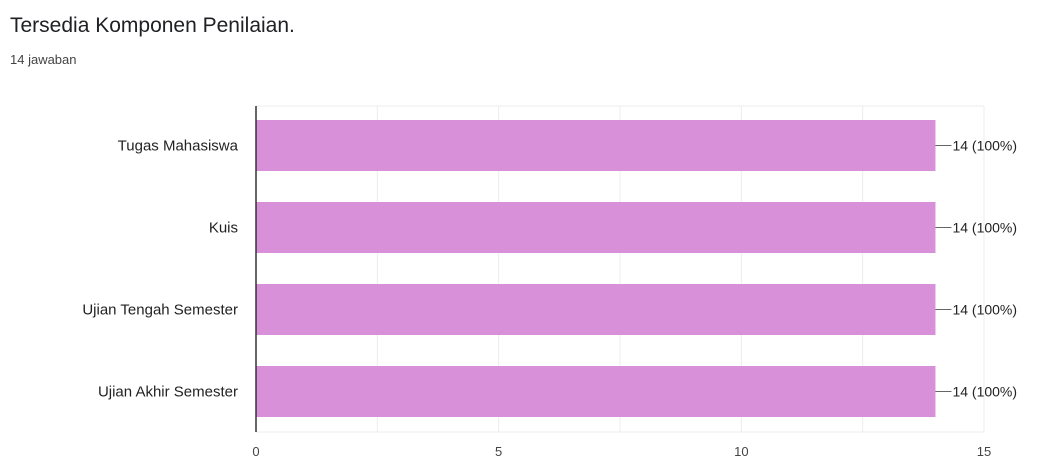 The height and width of the screenshot is (463, 1037). Describe the element at coordinates (943, 268) in the screenshot. I see `leader-lines` at that location.